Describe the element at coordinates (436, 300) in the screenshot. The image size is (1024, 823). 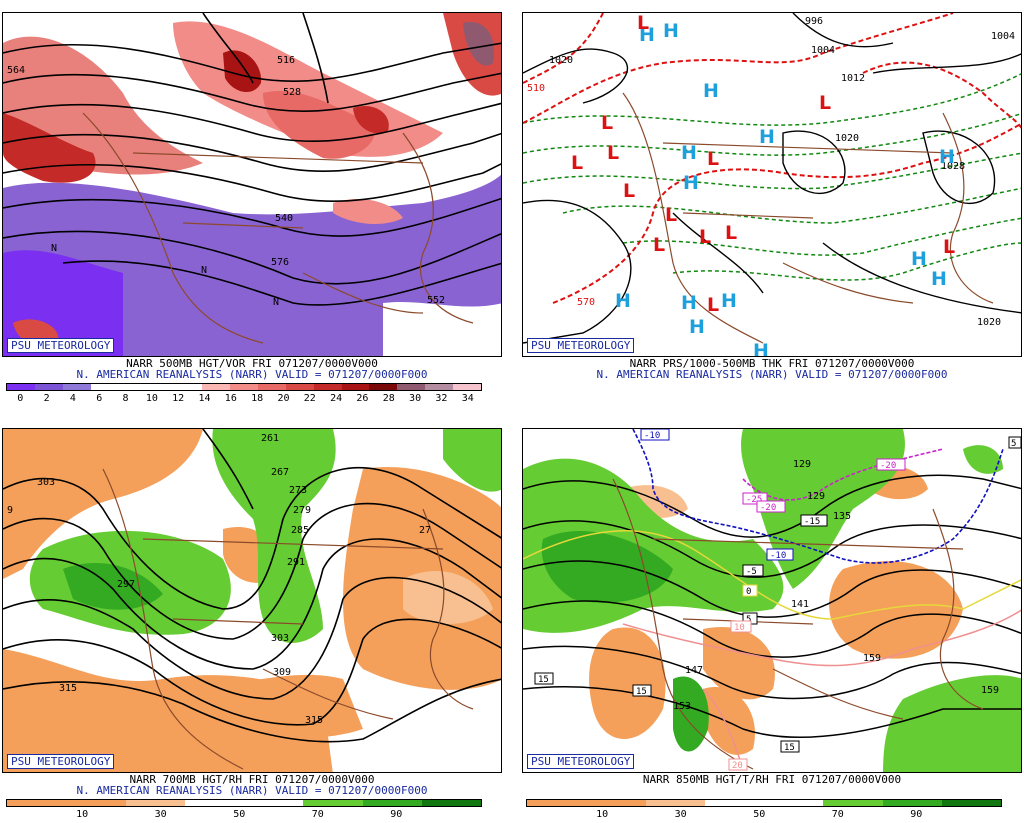
I see `contour-label: 552` at that location.